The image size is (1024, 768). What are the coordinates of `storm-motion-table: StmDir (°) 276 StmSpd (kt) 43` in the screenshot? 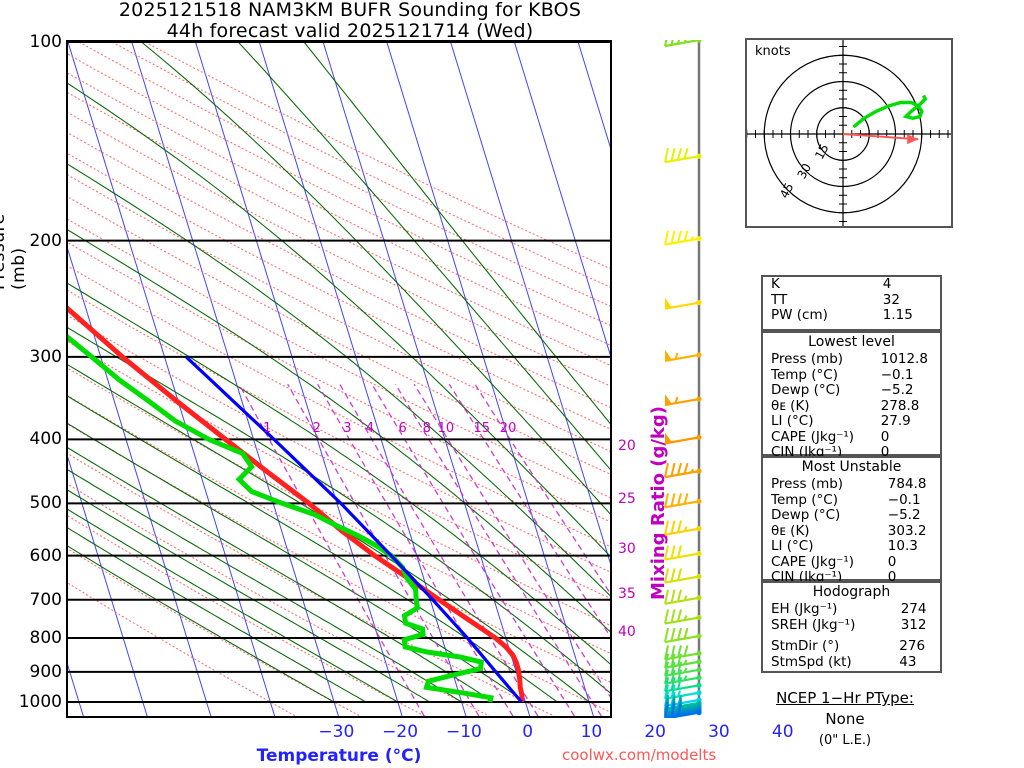 It's located at (851, 654).